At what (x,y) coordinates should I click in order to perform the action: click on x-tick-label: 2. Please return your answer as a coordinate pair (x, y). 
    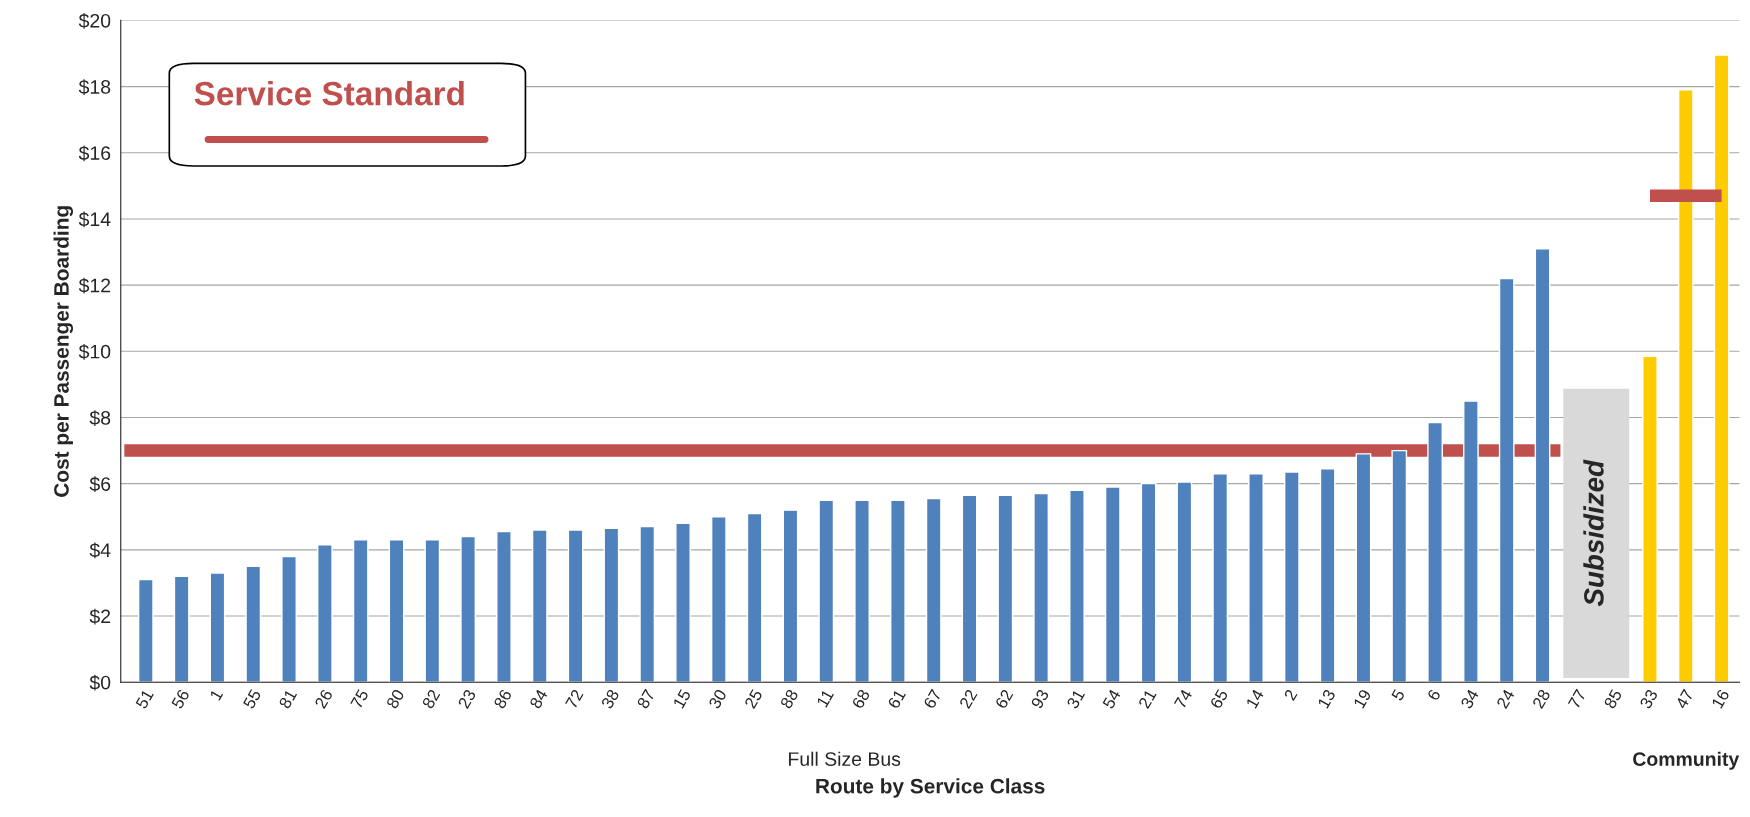
    Looking at the image, I should click on (1290, 695).